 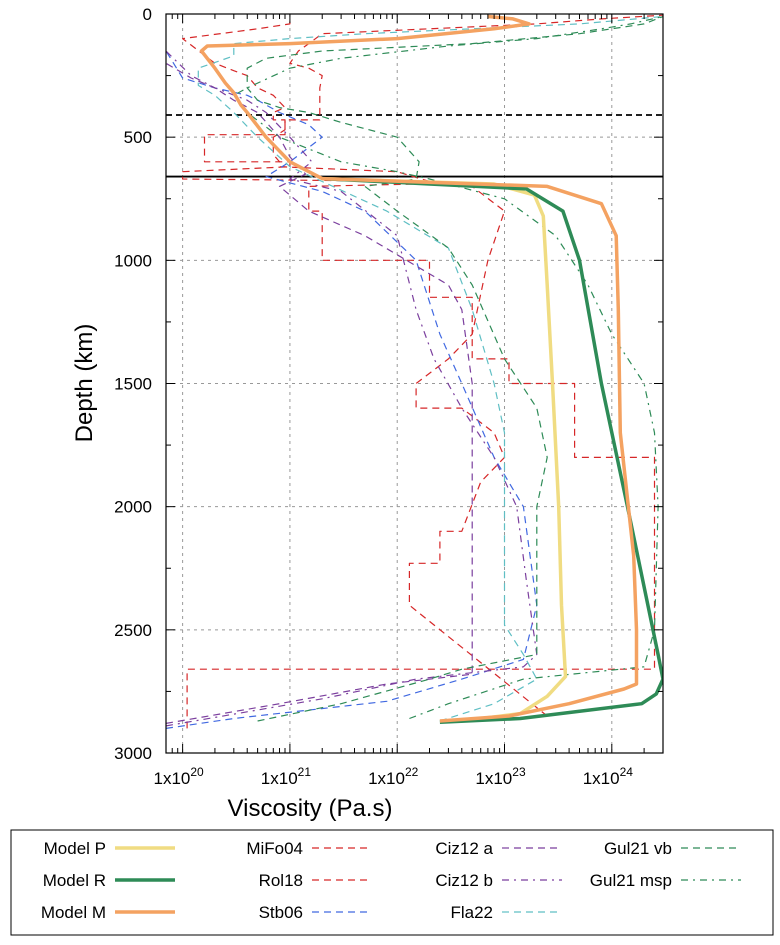 What do you see at coordinates (464, 880) in the screenshot?
I see `legend-label-ciz12-b: Ciz12 b` at bounding box center [464, 880].